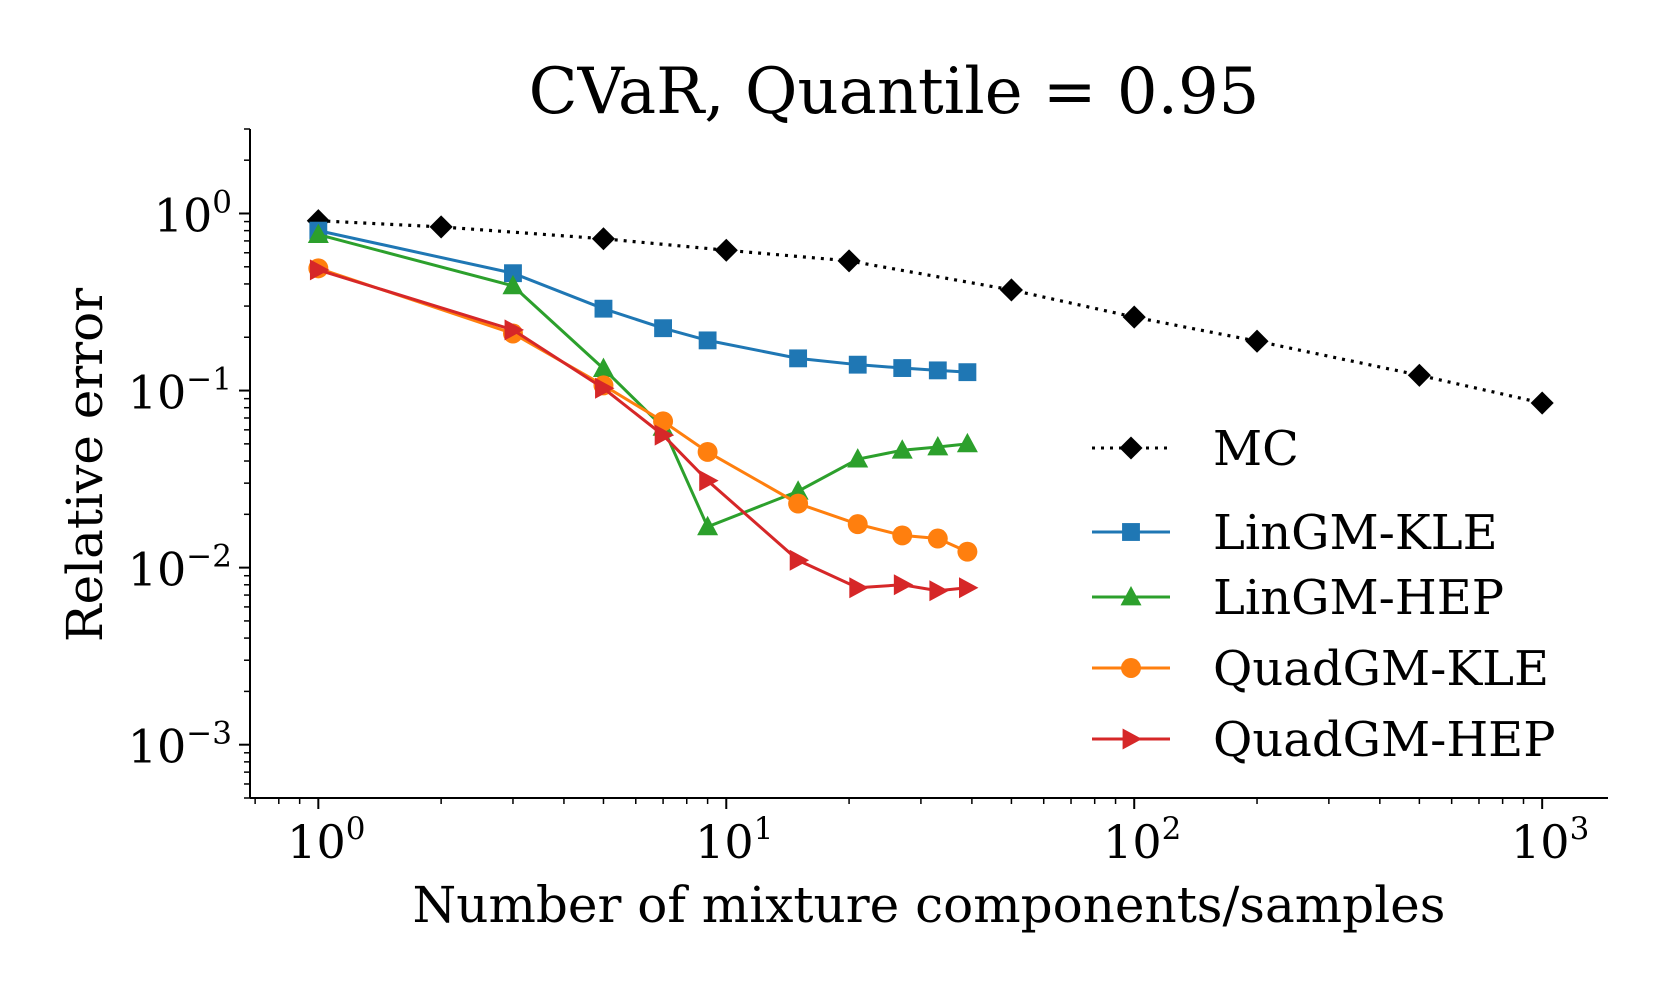  What do you see at coordinates (1355, 533) in the screenshot?
I see `legend-label: LinGM-KLE` at bounding box center [1355, 533].